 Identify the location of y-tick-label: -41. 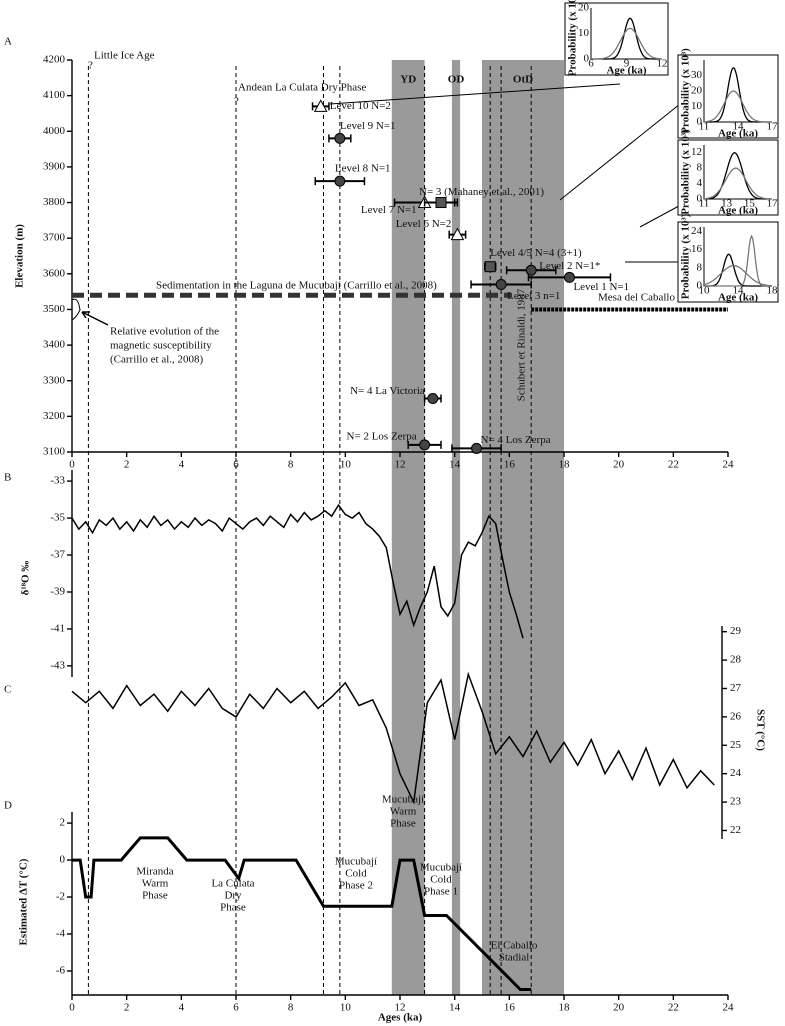
(57, 628).